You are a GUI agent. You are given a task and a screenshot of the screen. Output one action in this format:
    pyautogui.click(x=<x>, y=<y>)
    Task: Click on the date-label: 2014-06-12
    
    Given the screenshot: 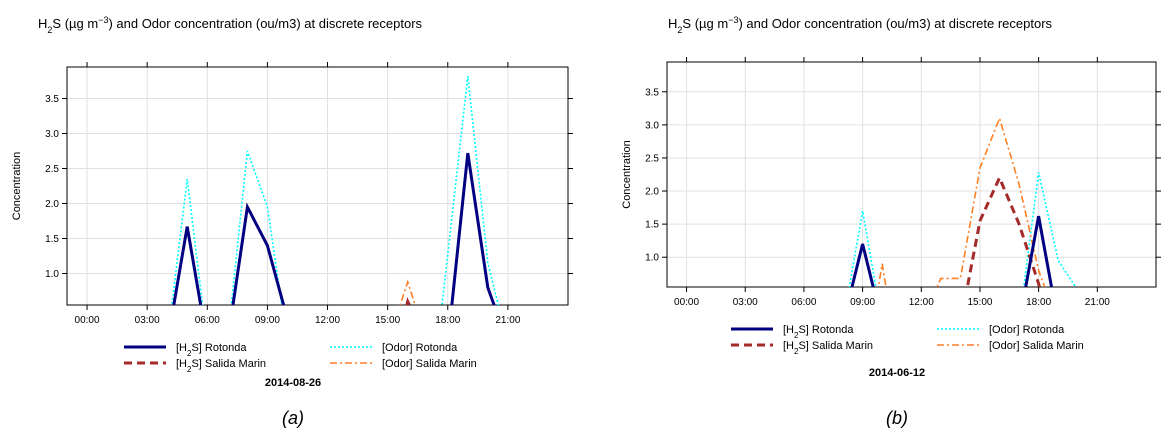 What is the action you would take?
    pyautogui.click(x=897, y=373)
    